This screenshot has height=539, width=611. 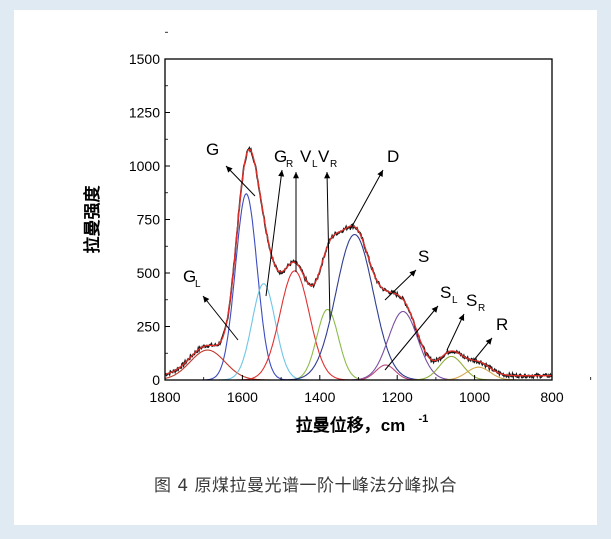 What do you see at coordinates (92, 219) in the screenshot?
I see `y-axis-label: 拉曼强度` at bounding box center [92, 219].